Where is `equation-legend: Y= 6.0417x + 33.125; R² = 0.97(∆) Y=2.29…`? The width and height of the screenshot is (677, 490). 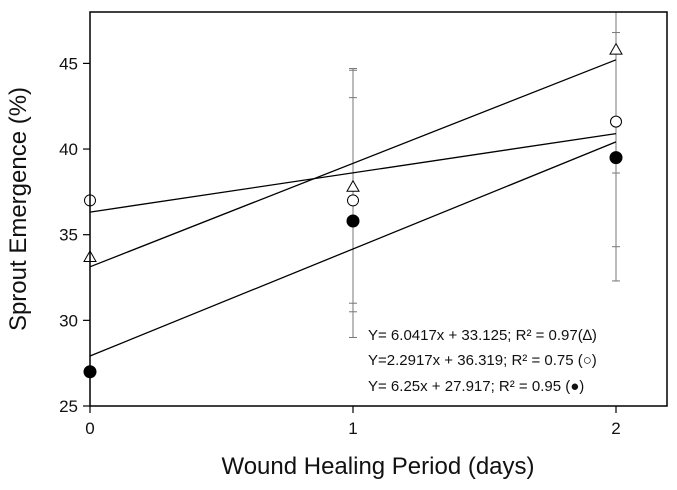
equation-legend: Y= 6.0417x + 33.125; R² = 0.97(∆) Y=2.29… is located at coordinates (482, 361).